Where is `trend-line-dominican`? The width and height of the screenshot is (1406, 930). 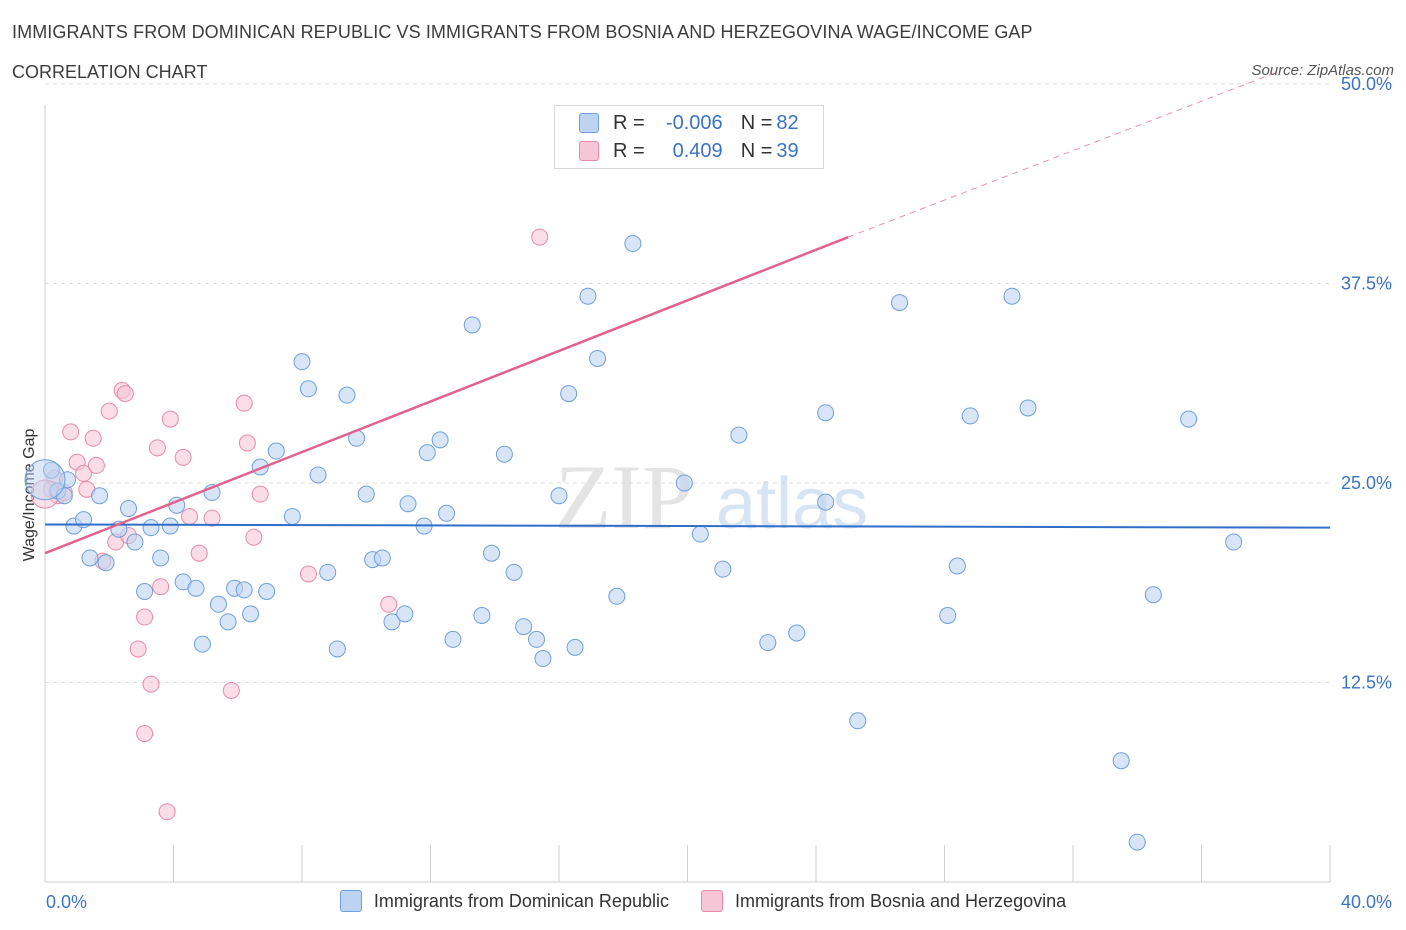
trend-line-dominican is located at coordinates (687, 526).